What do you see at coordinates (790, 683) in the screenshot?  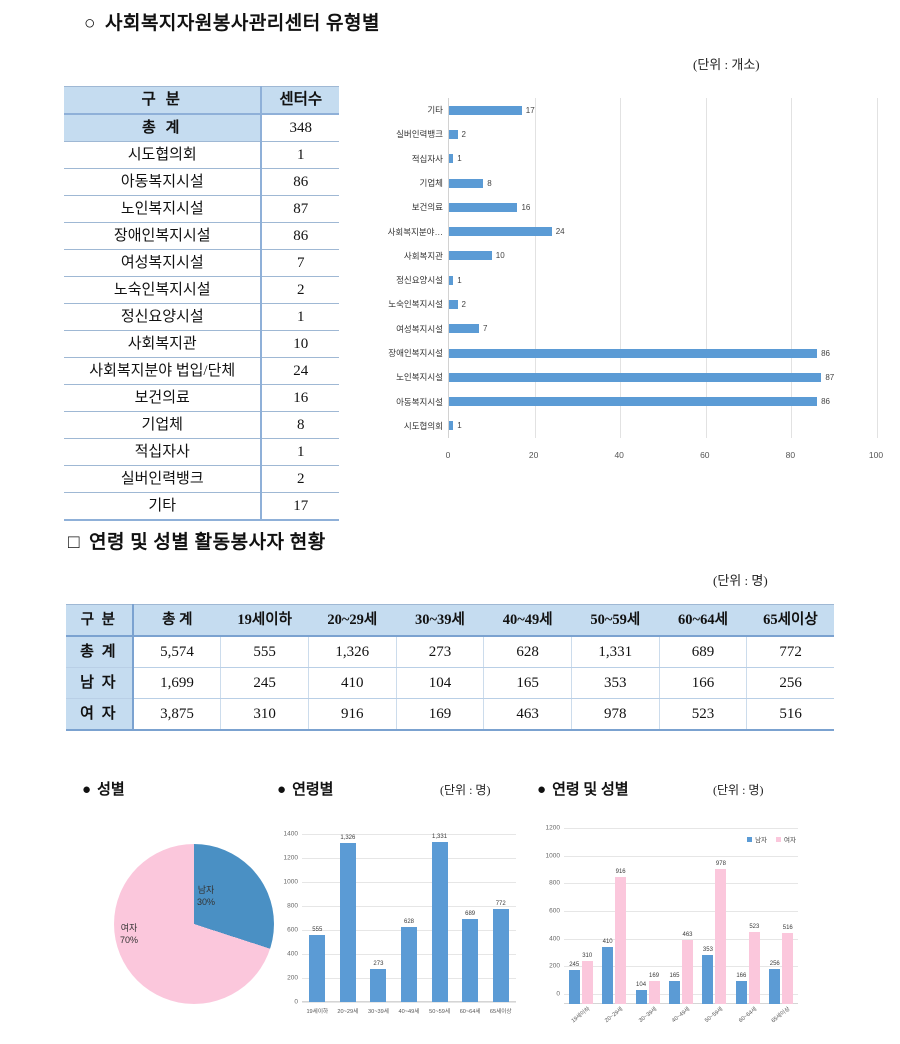 I see `table-cell: 256` at bounding box center [790, 683].